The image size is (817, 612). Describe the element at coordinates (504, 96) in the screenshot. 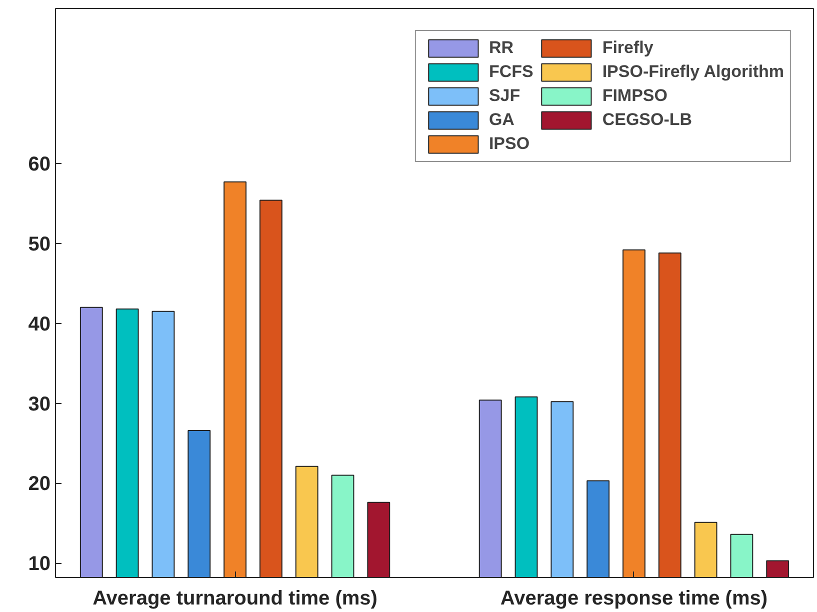

I see `legend-label: SJF` at that location.